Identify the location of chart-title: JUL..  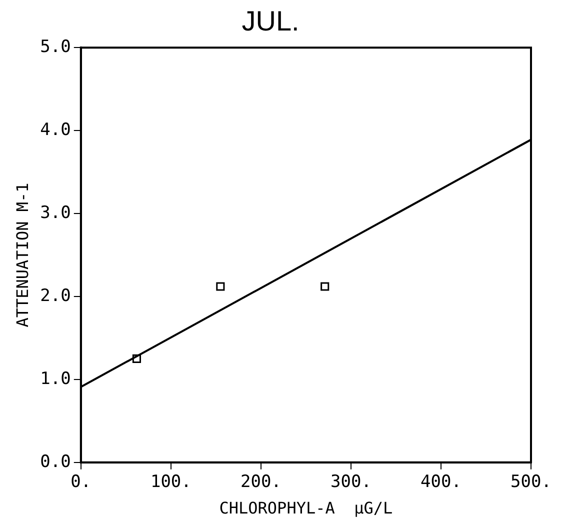
(271, 21).